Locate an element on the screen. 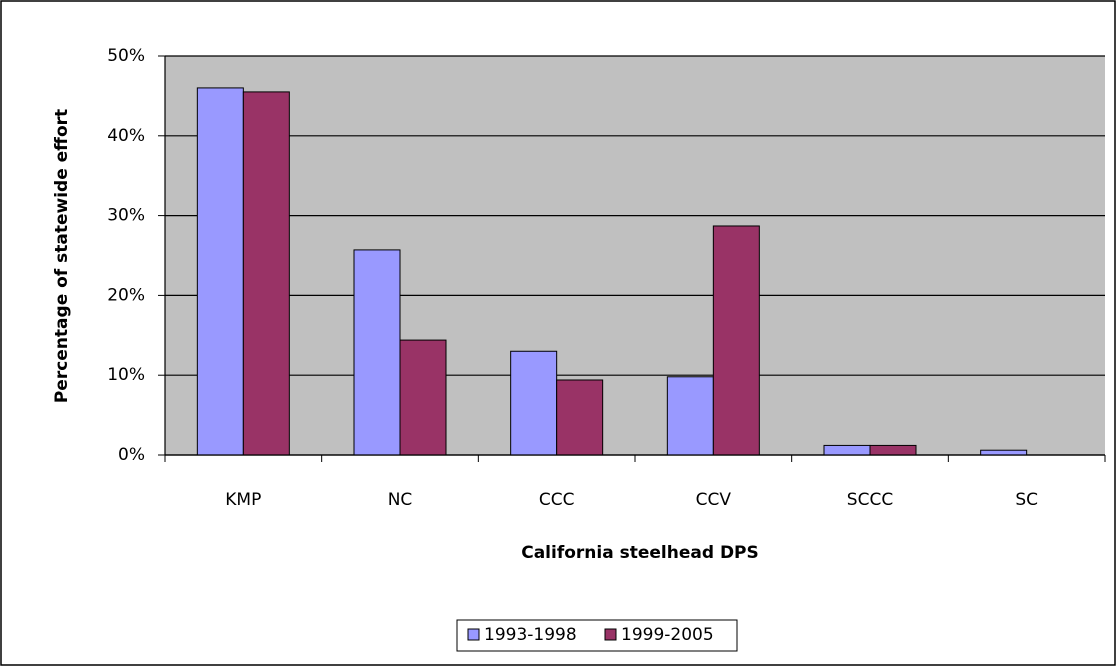 The width and height of the screenshot is (1117, 667). y-tick-label: 50% is located at coordinates (126, 56).